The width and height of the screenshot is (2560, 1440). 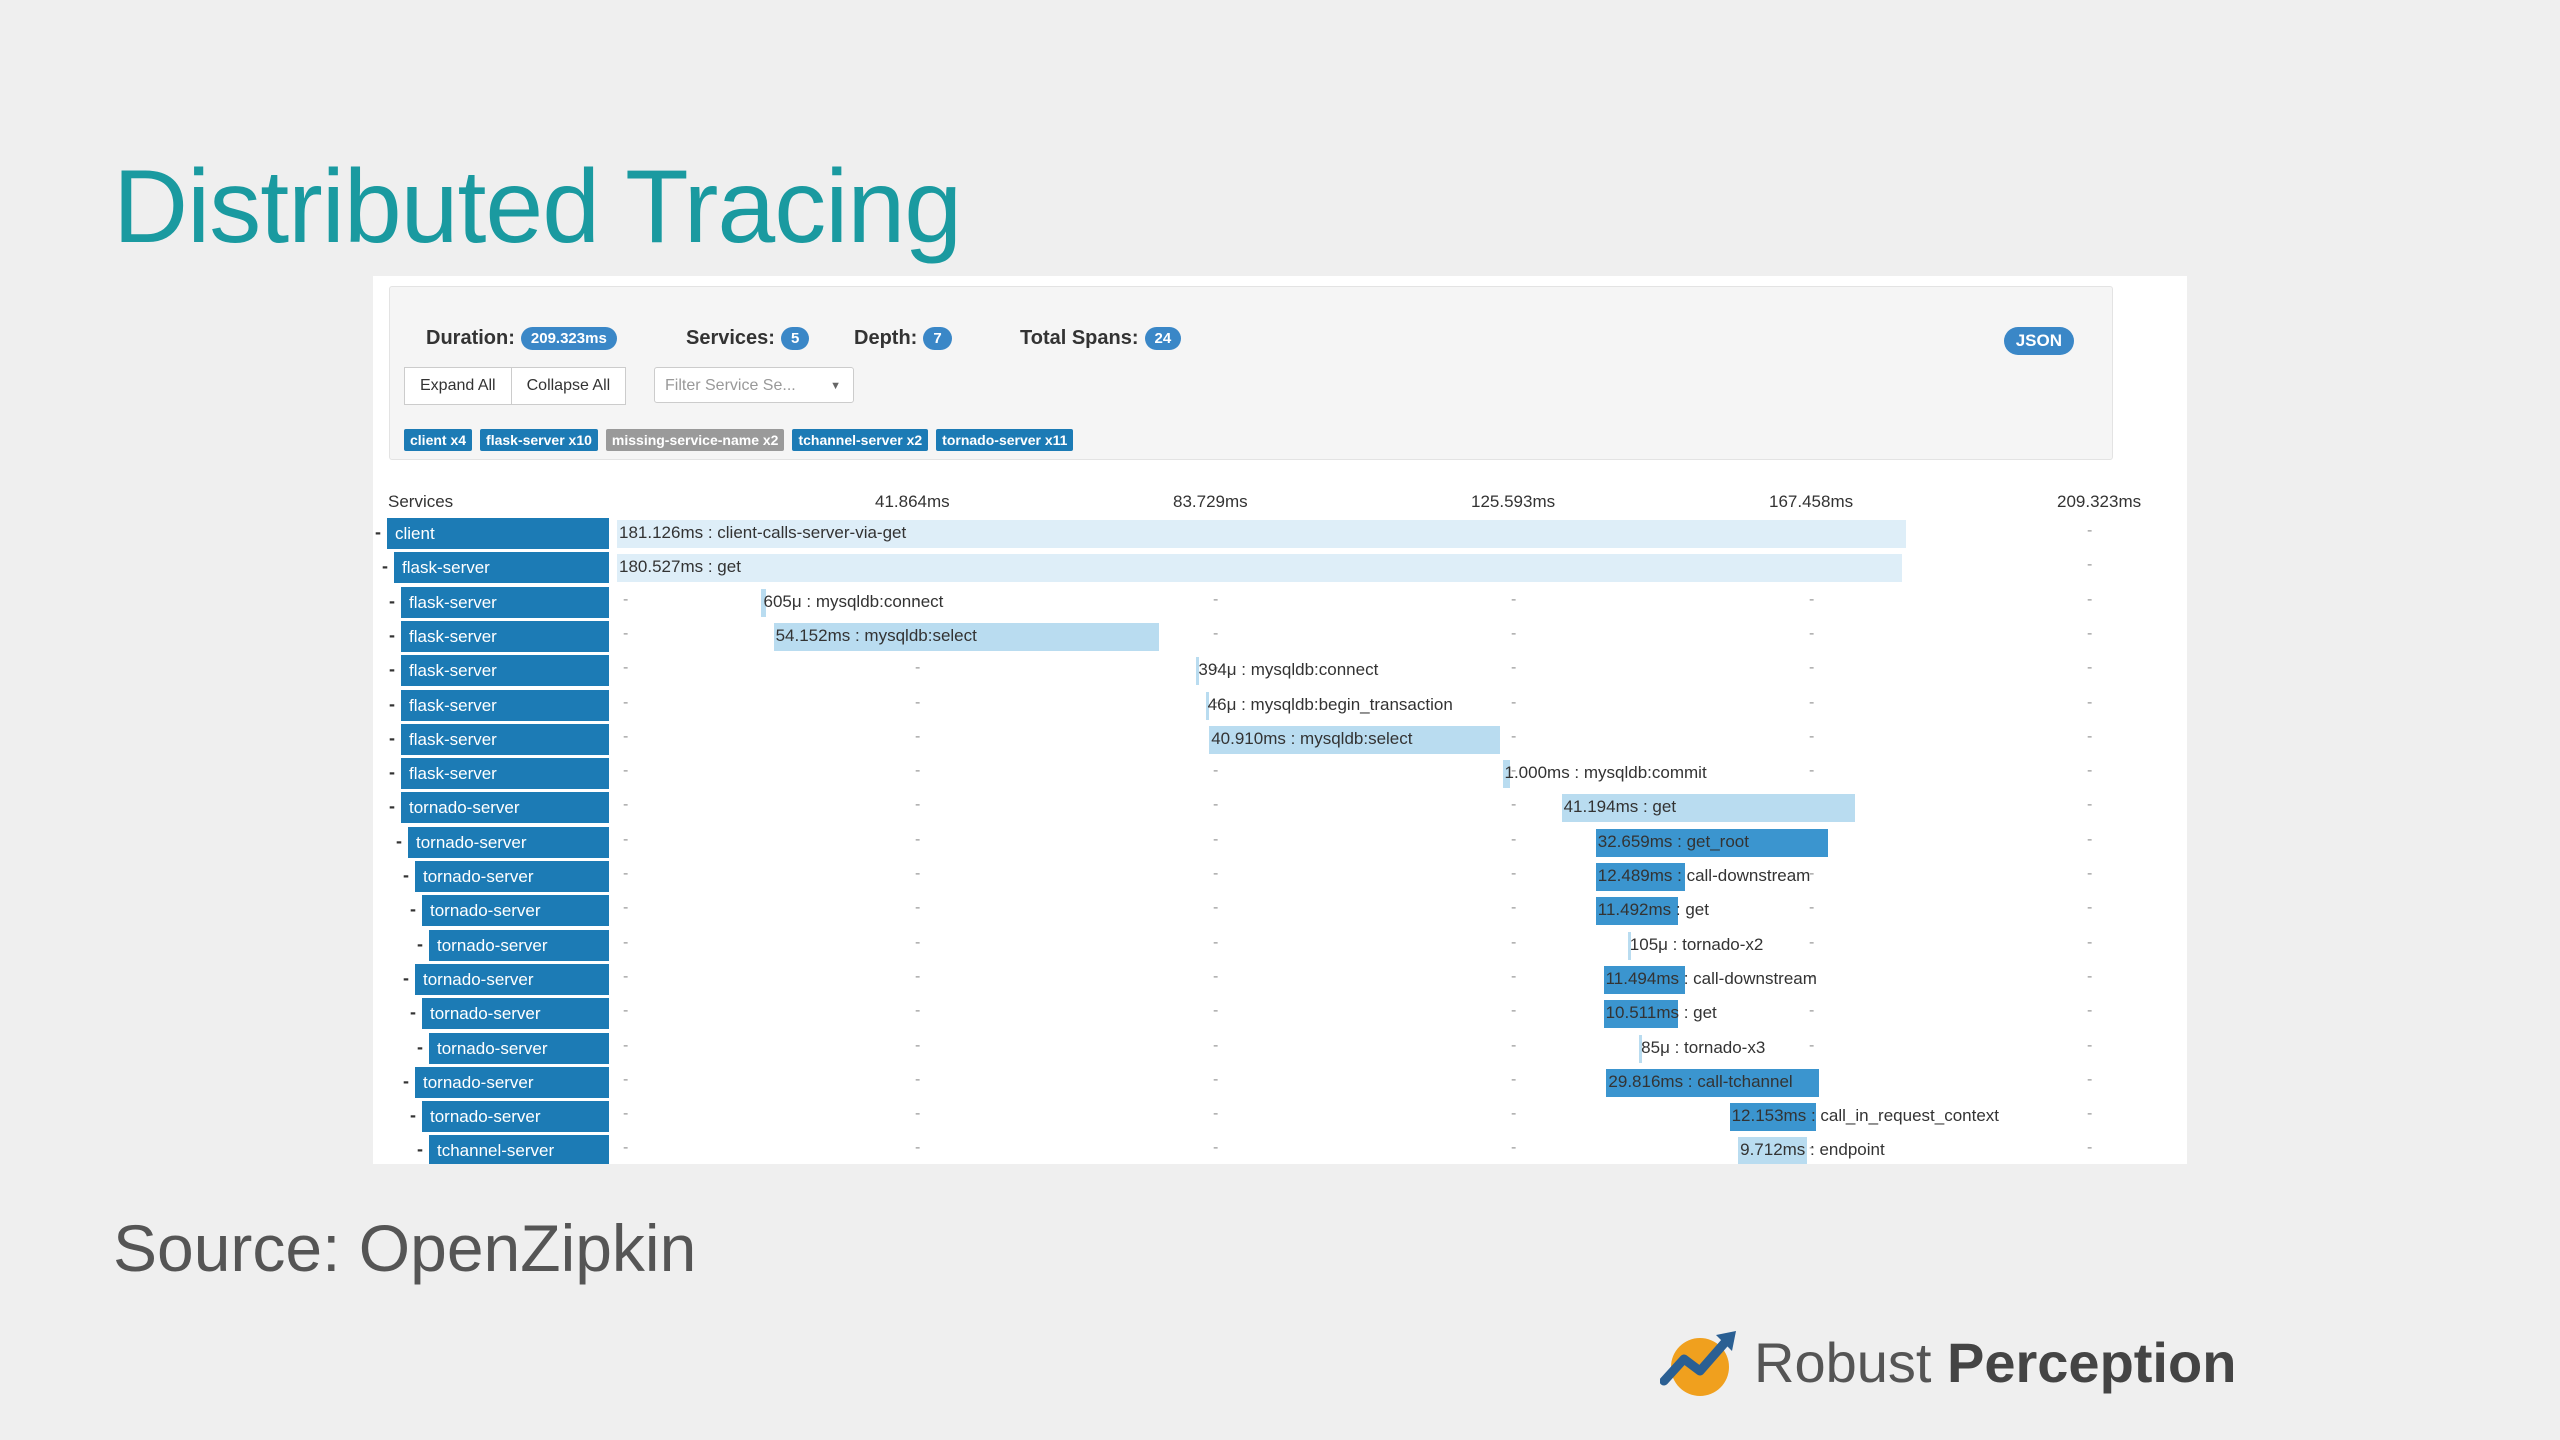 What do you see at coordinates (860, 440) in the screenshot?
I see `service-chip: tchannel-server x2` at bounding box center [860, 440].